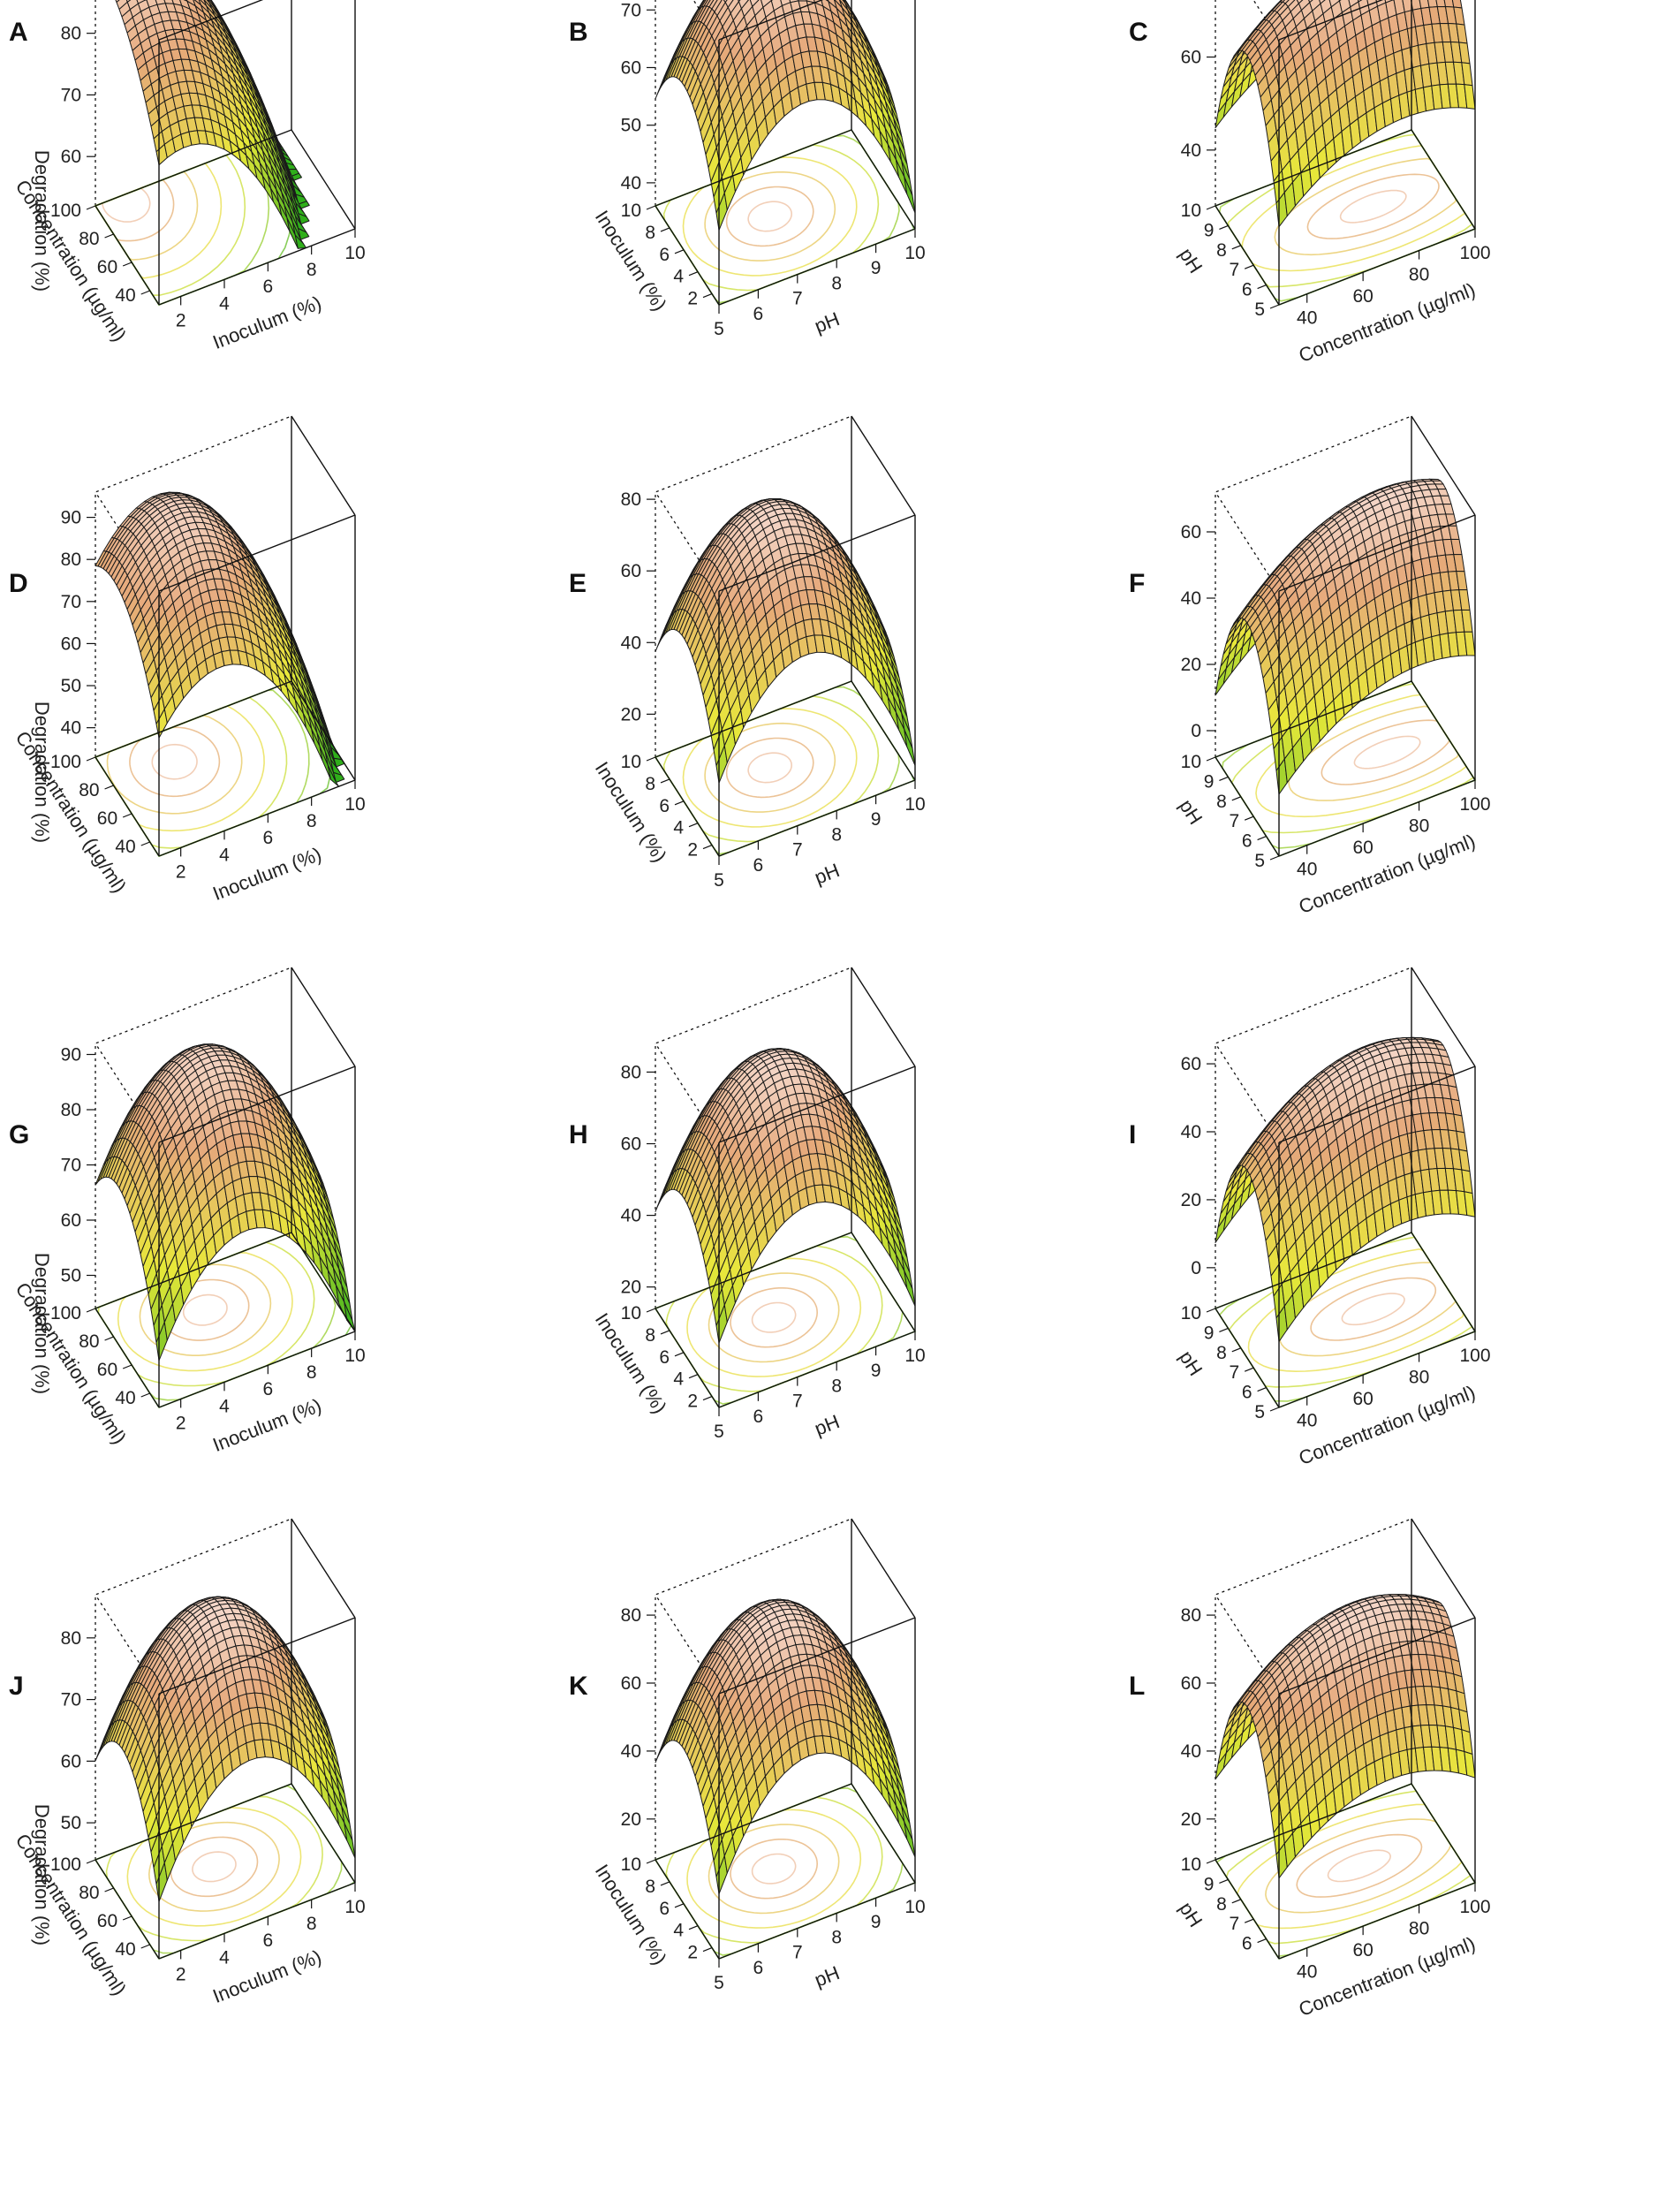  I want to click on panel-letter: I, so click(1132, 1134).